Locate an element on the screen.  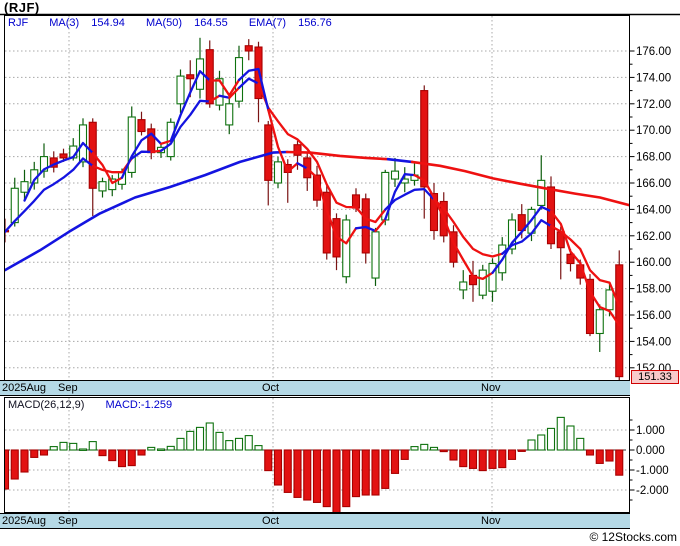
y-axis-label: 174.00 is located at coordinates (653, 78).